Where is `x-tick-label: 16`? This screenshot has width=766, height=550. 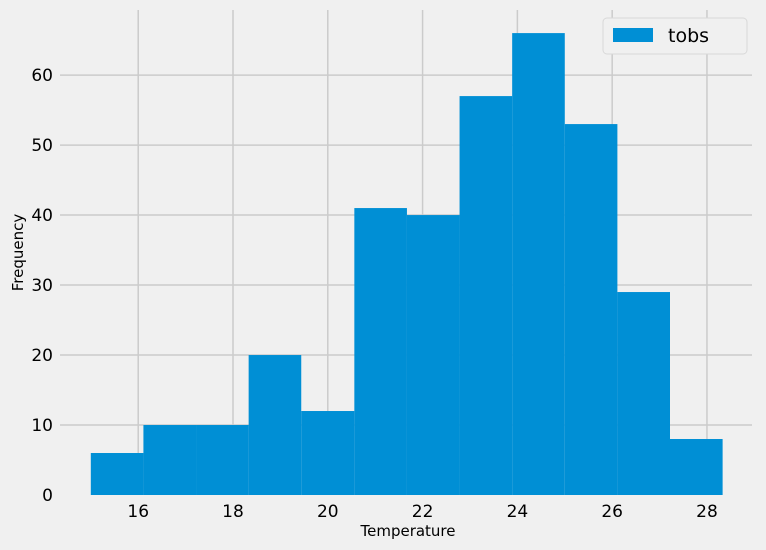 x-tick-label: 16 is located at coordinates (138, 512).